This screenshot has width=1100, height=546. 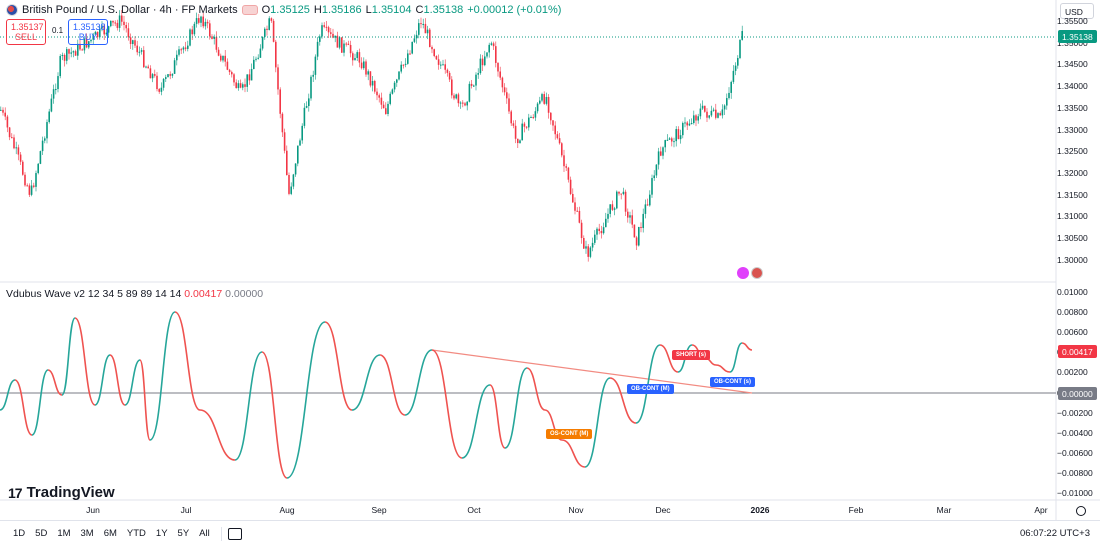 I want to click on sell-button: 1.35137 SELL, so click(x=26, y=32).